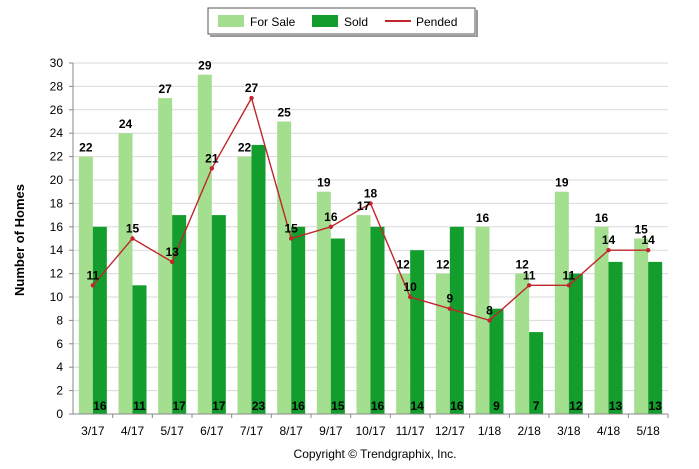 The width and height of the screenshot is (699, 469). What do you see at coordinates (436, 22) in the screenshot?
I see `legend-label-pended: Pended` at bounding box center [436, 22].